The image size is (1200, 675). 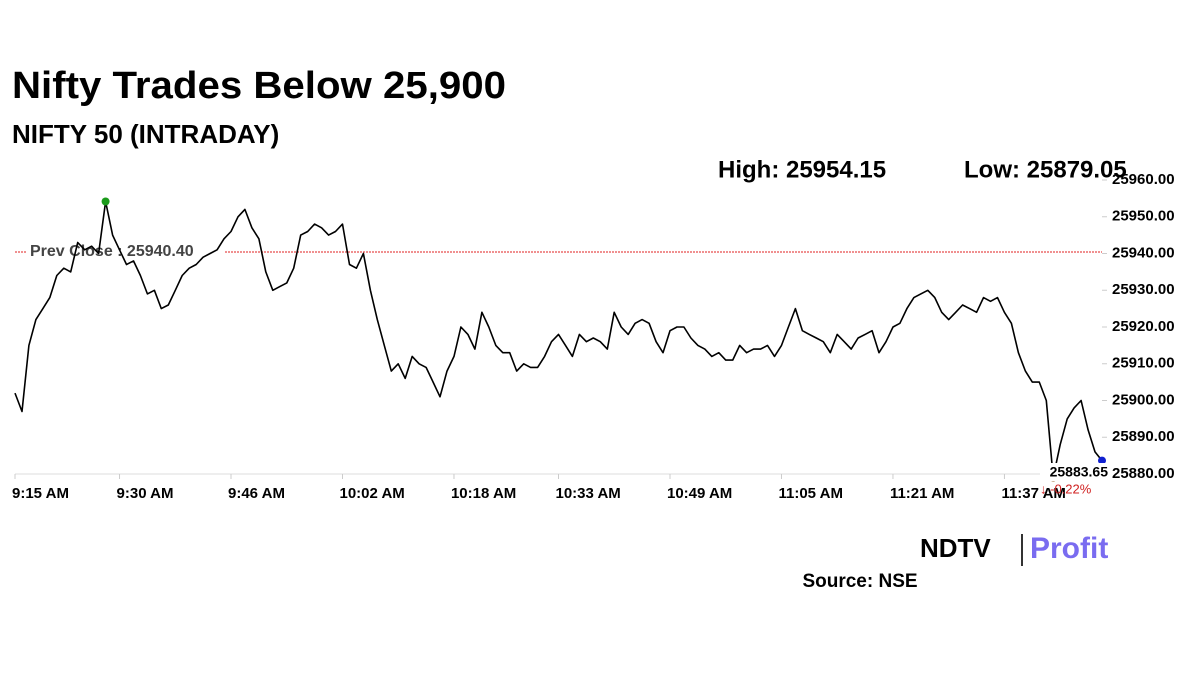 I want to click on source: Source: NSE, so click(x=859, y=581).